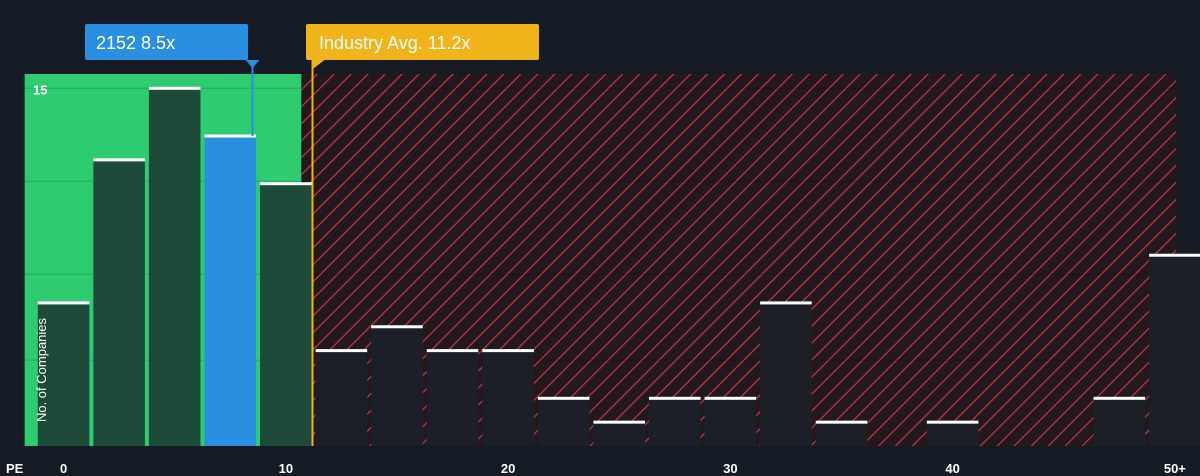  I want to click on company-callout-box, so click(166, 42).